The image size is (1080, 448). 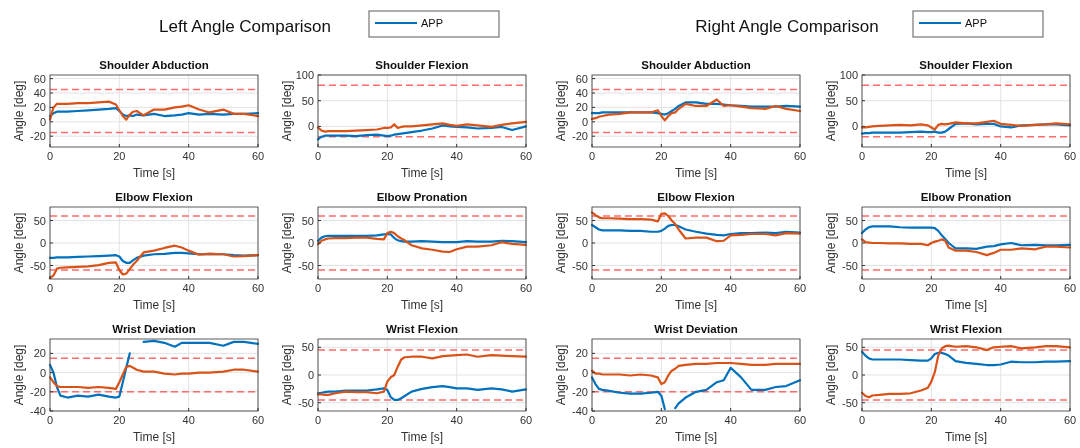 I want to click on chart-title: Elbow Flexion, so click(x=154, y=197).